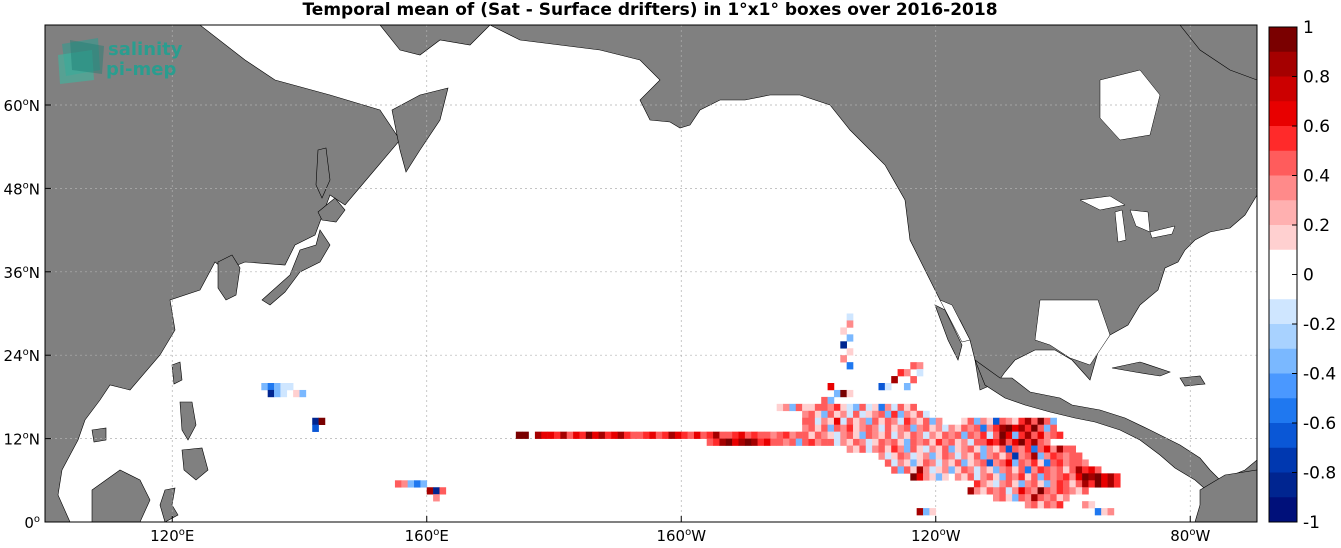 The width and height of the screenshot is (1341, 548). I want to click on ytick-label-0: 0o, so click(32, 523).